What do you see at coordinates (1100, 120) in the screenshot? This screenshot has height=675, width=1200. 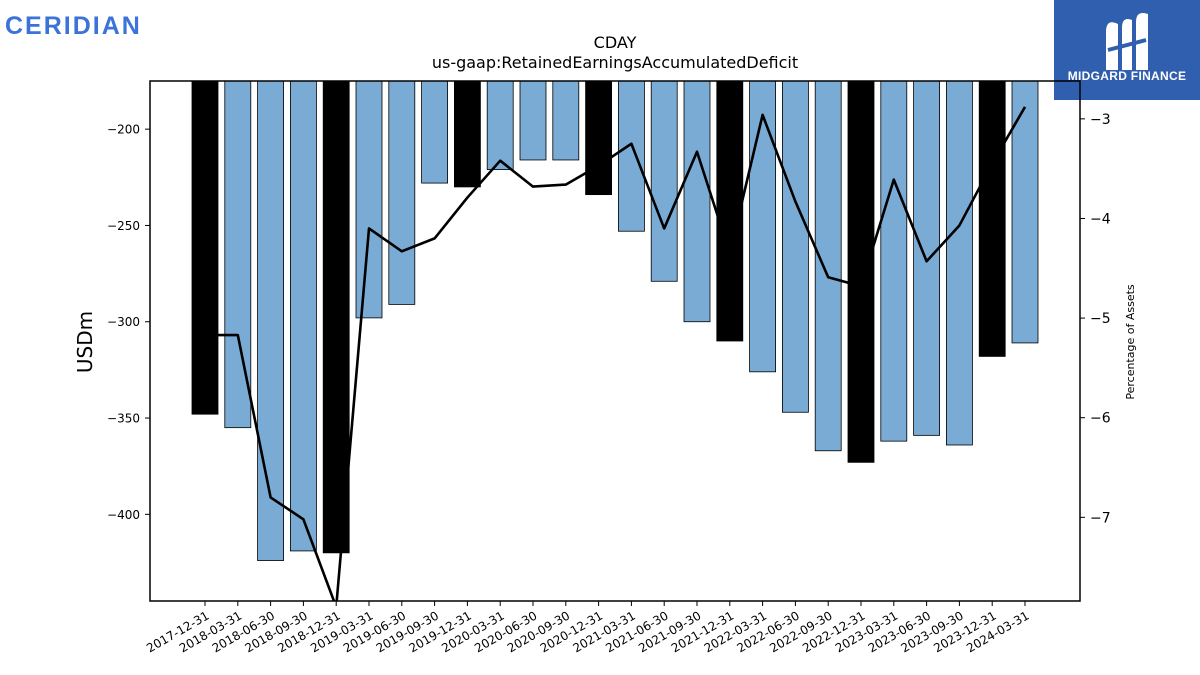 I see `y2-tick-label: −3` at bounding box center [1100, 120].